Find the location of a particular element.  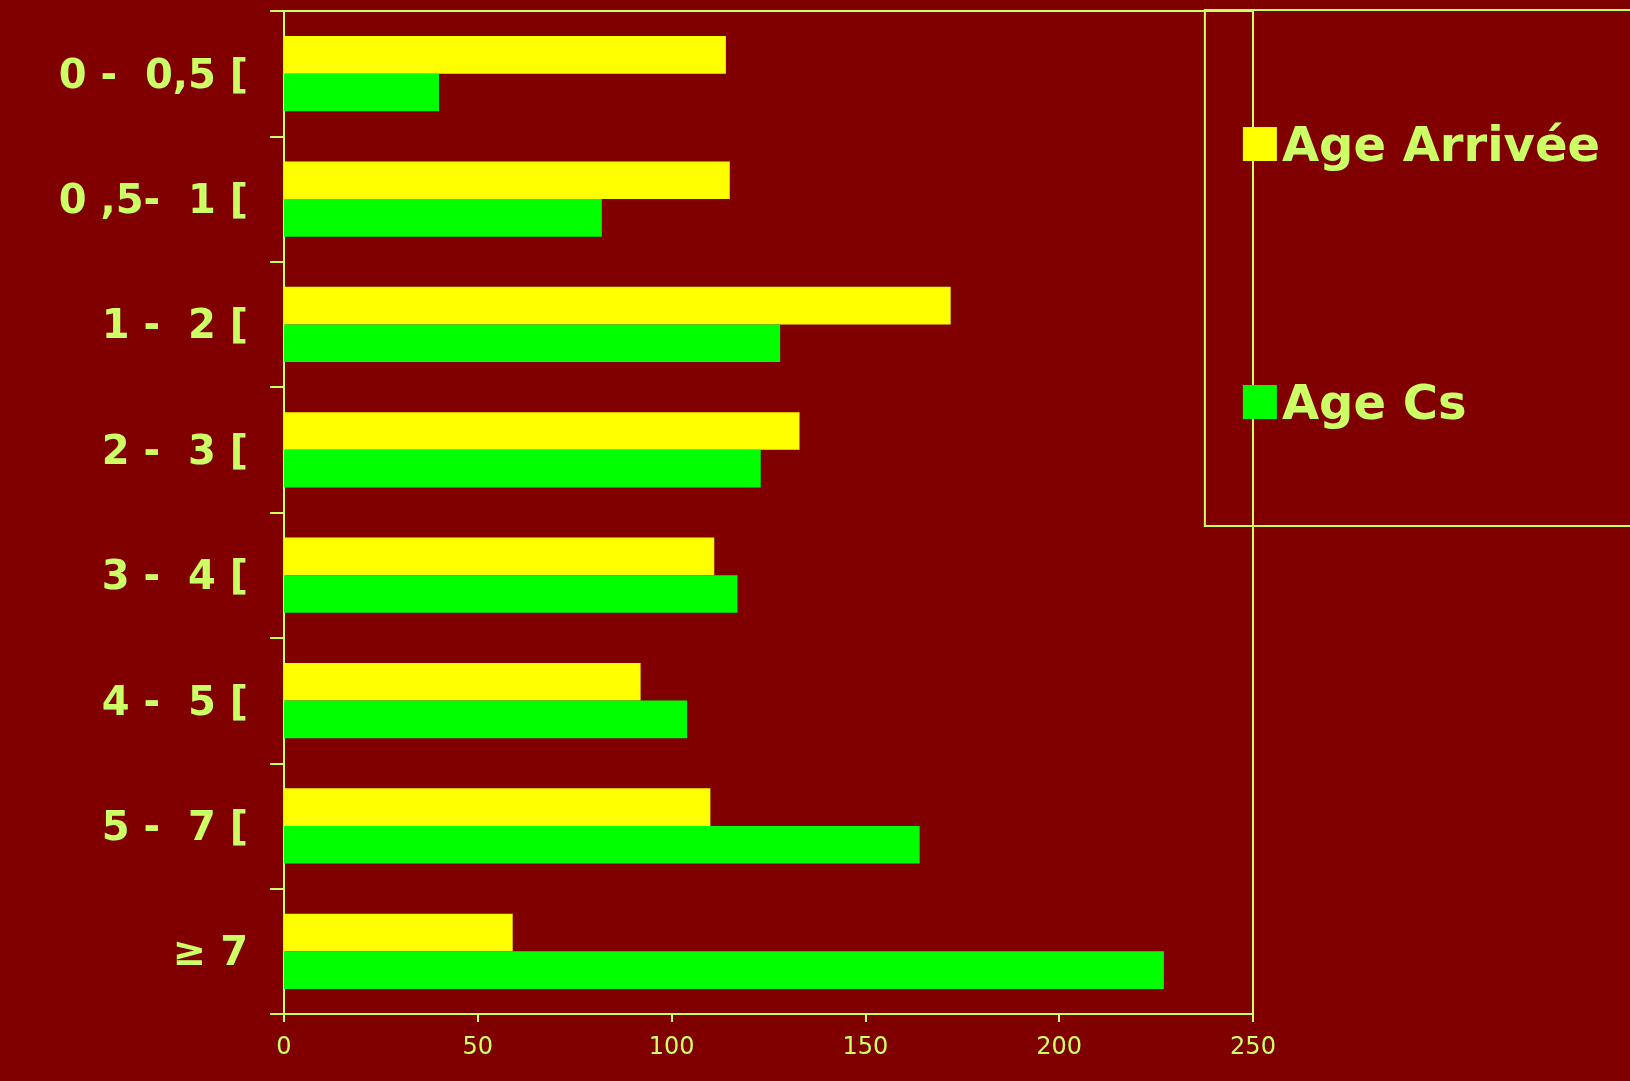

x-tick-label: 150 is located at coordinates (865, 1046).